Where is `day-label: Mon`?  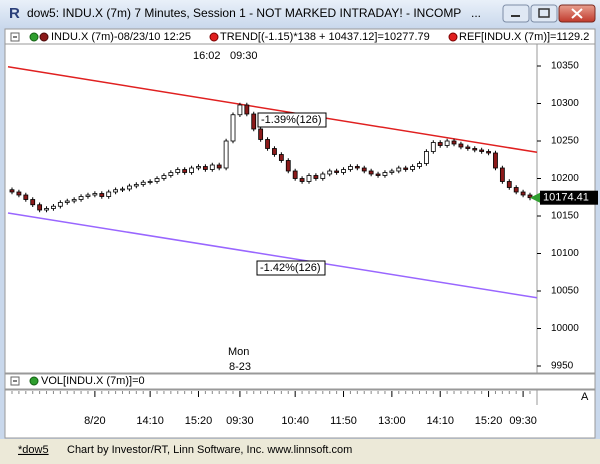
day-label: Mon is located at coordinates (238, 352).